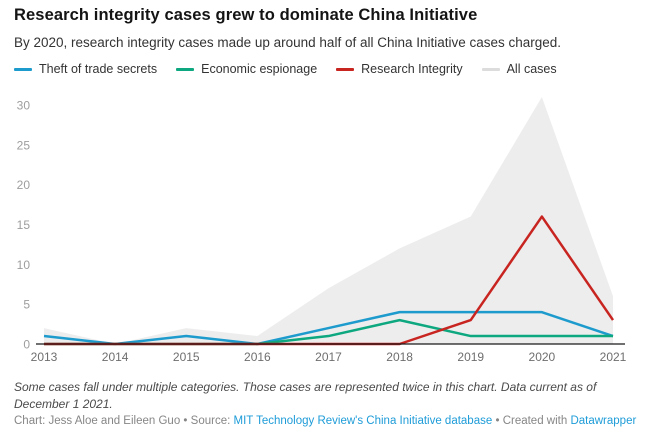 The image size is (658, 437). I want to click on all-cases-legend-swatch, so click(490, 69).